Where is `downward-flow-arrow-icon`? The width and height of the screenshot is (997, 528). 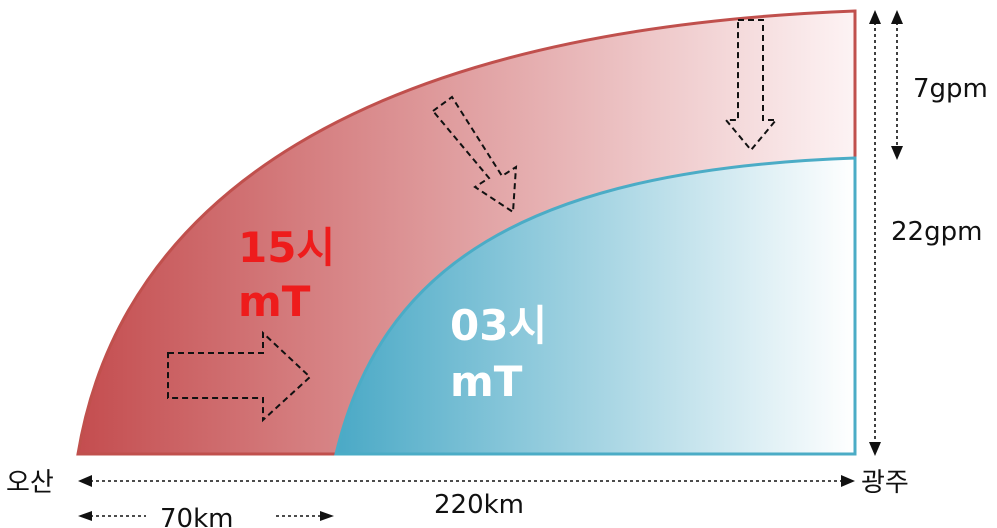 downward-flow-arrow-icon is located at coordinates (751, 85).